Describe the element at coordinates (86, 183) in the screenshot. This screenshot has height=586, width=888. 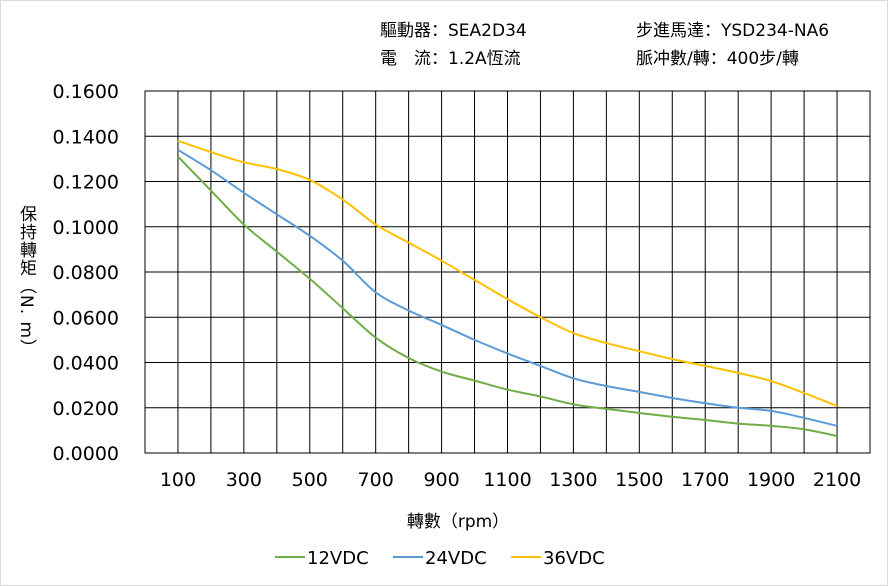
I see `y-tick-label: 0.1200` at that location.